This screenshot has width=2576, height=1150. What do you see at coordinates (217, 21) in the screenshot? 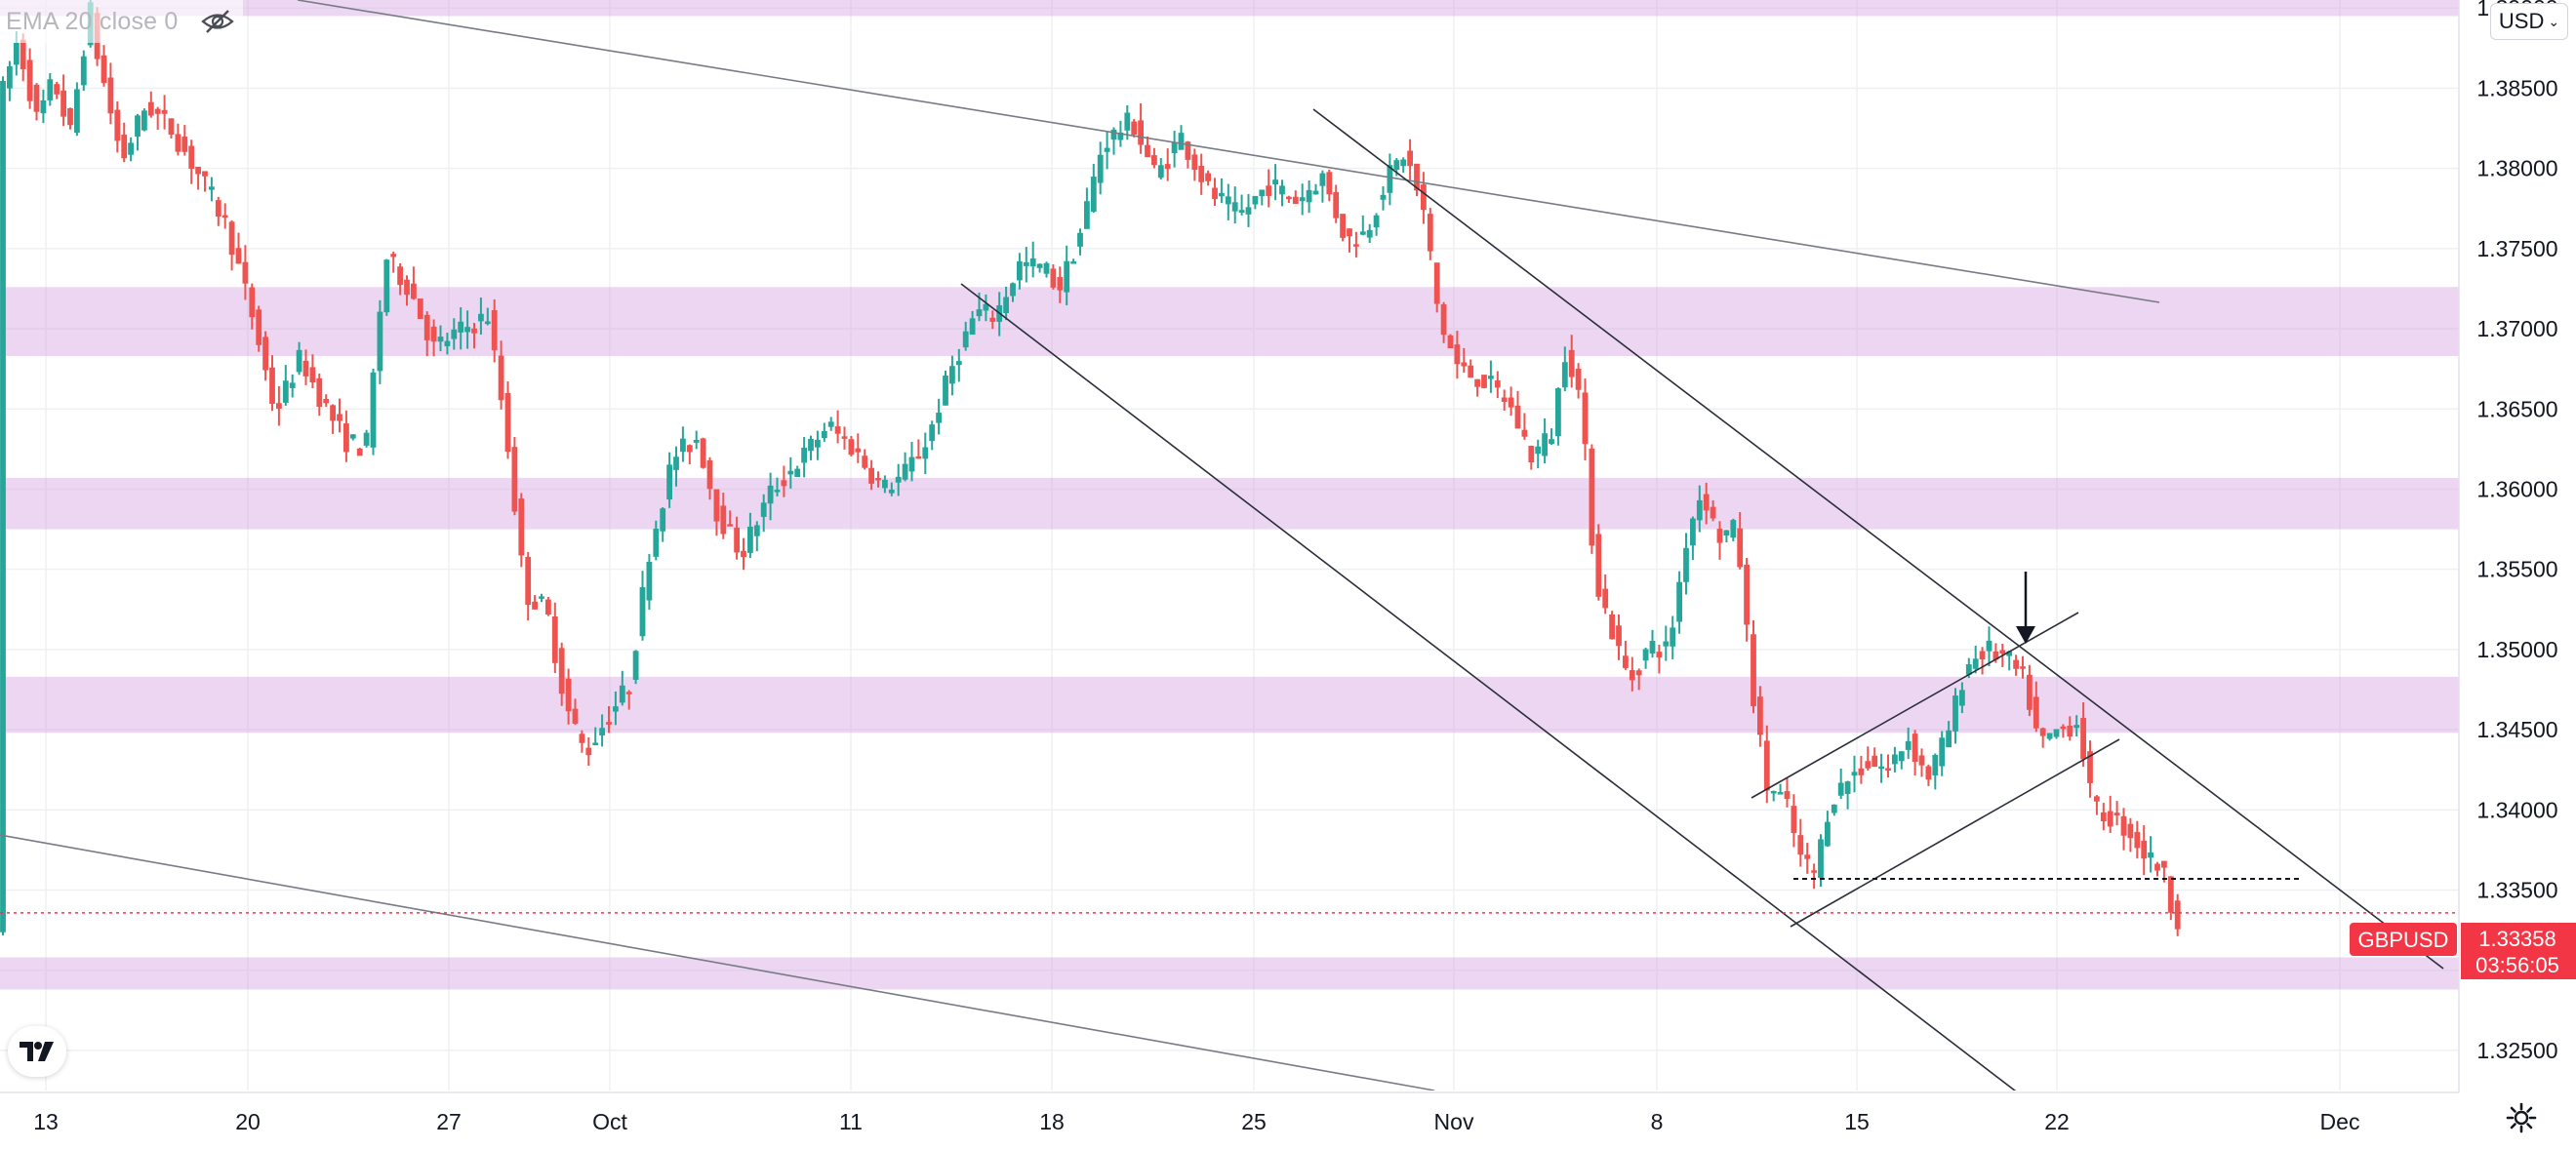
I see `eye-slash-icon` at bounding box center [217, 21].